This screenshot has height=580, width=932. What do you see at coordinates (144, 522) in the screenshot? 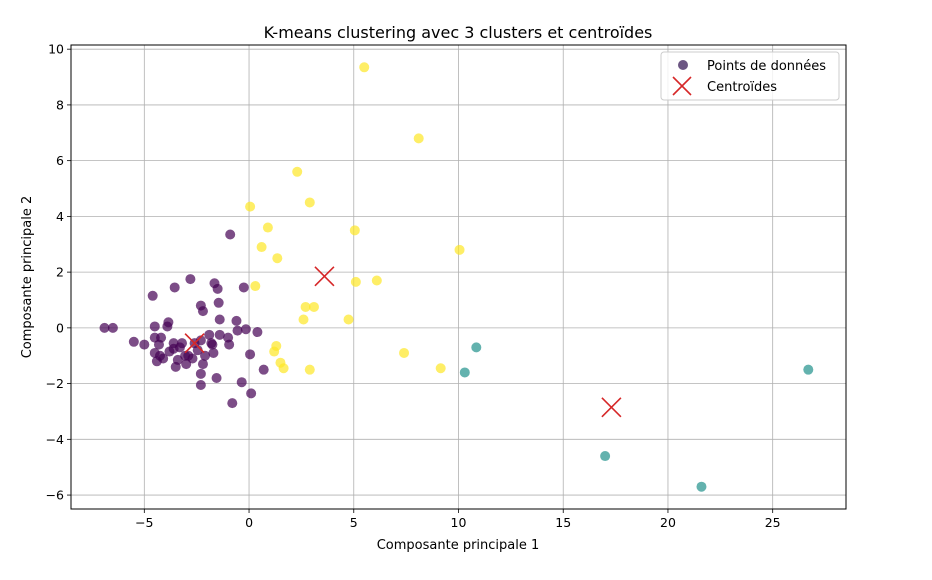
I see `x-tick-label: −5` at bounding box center [144, 522].